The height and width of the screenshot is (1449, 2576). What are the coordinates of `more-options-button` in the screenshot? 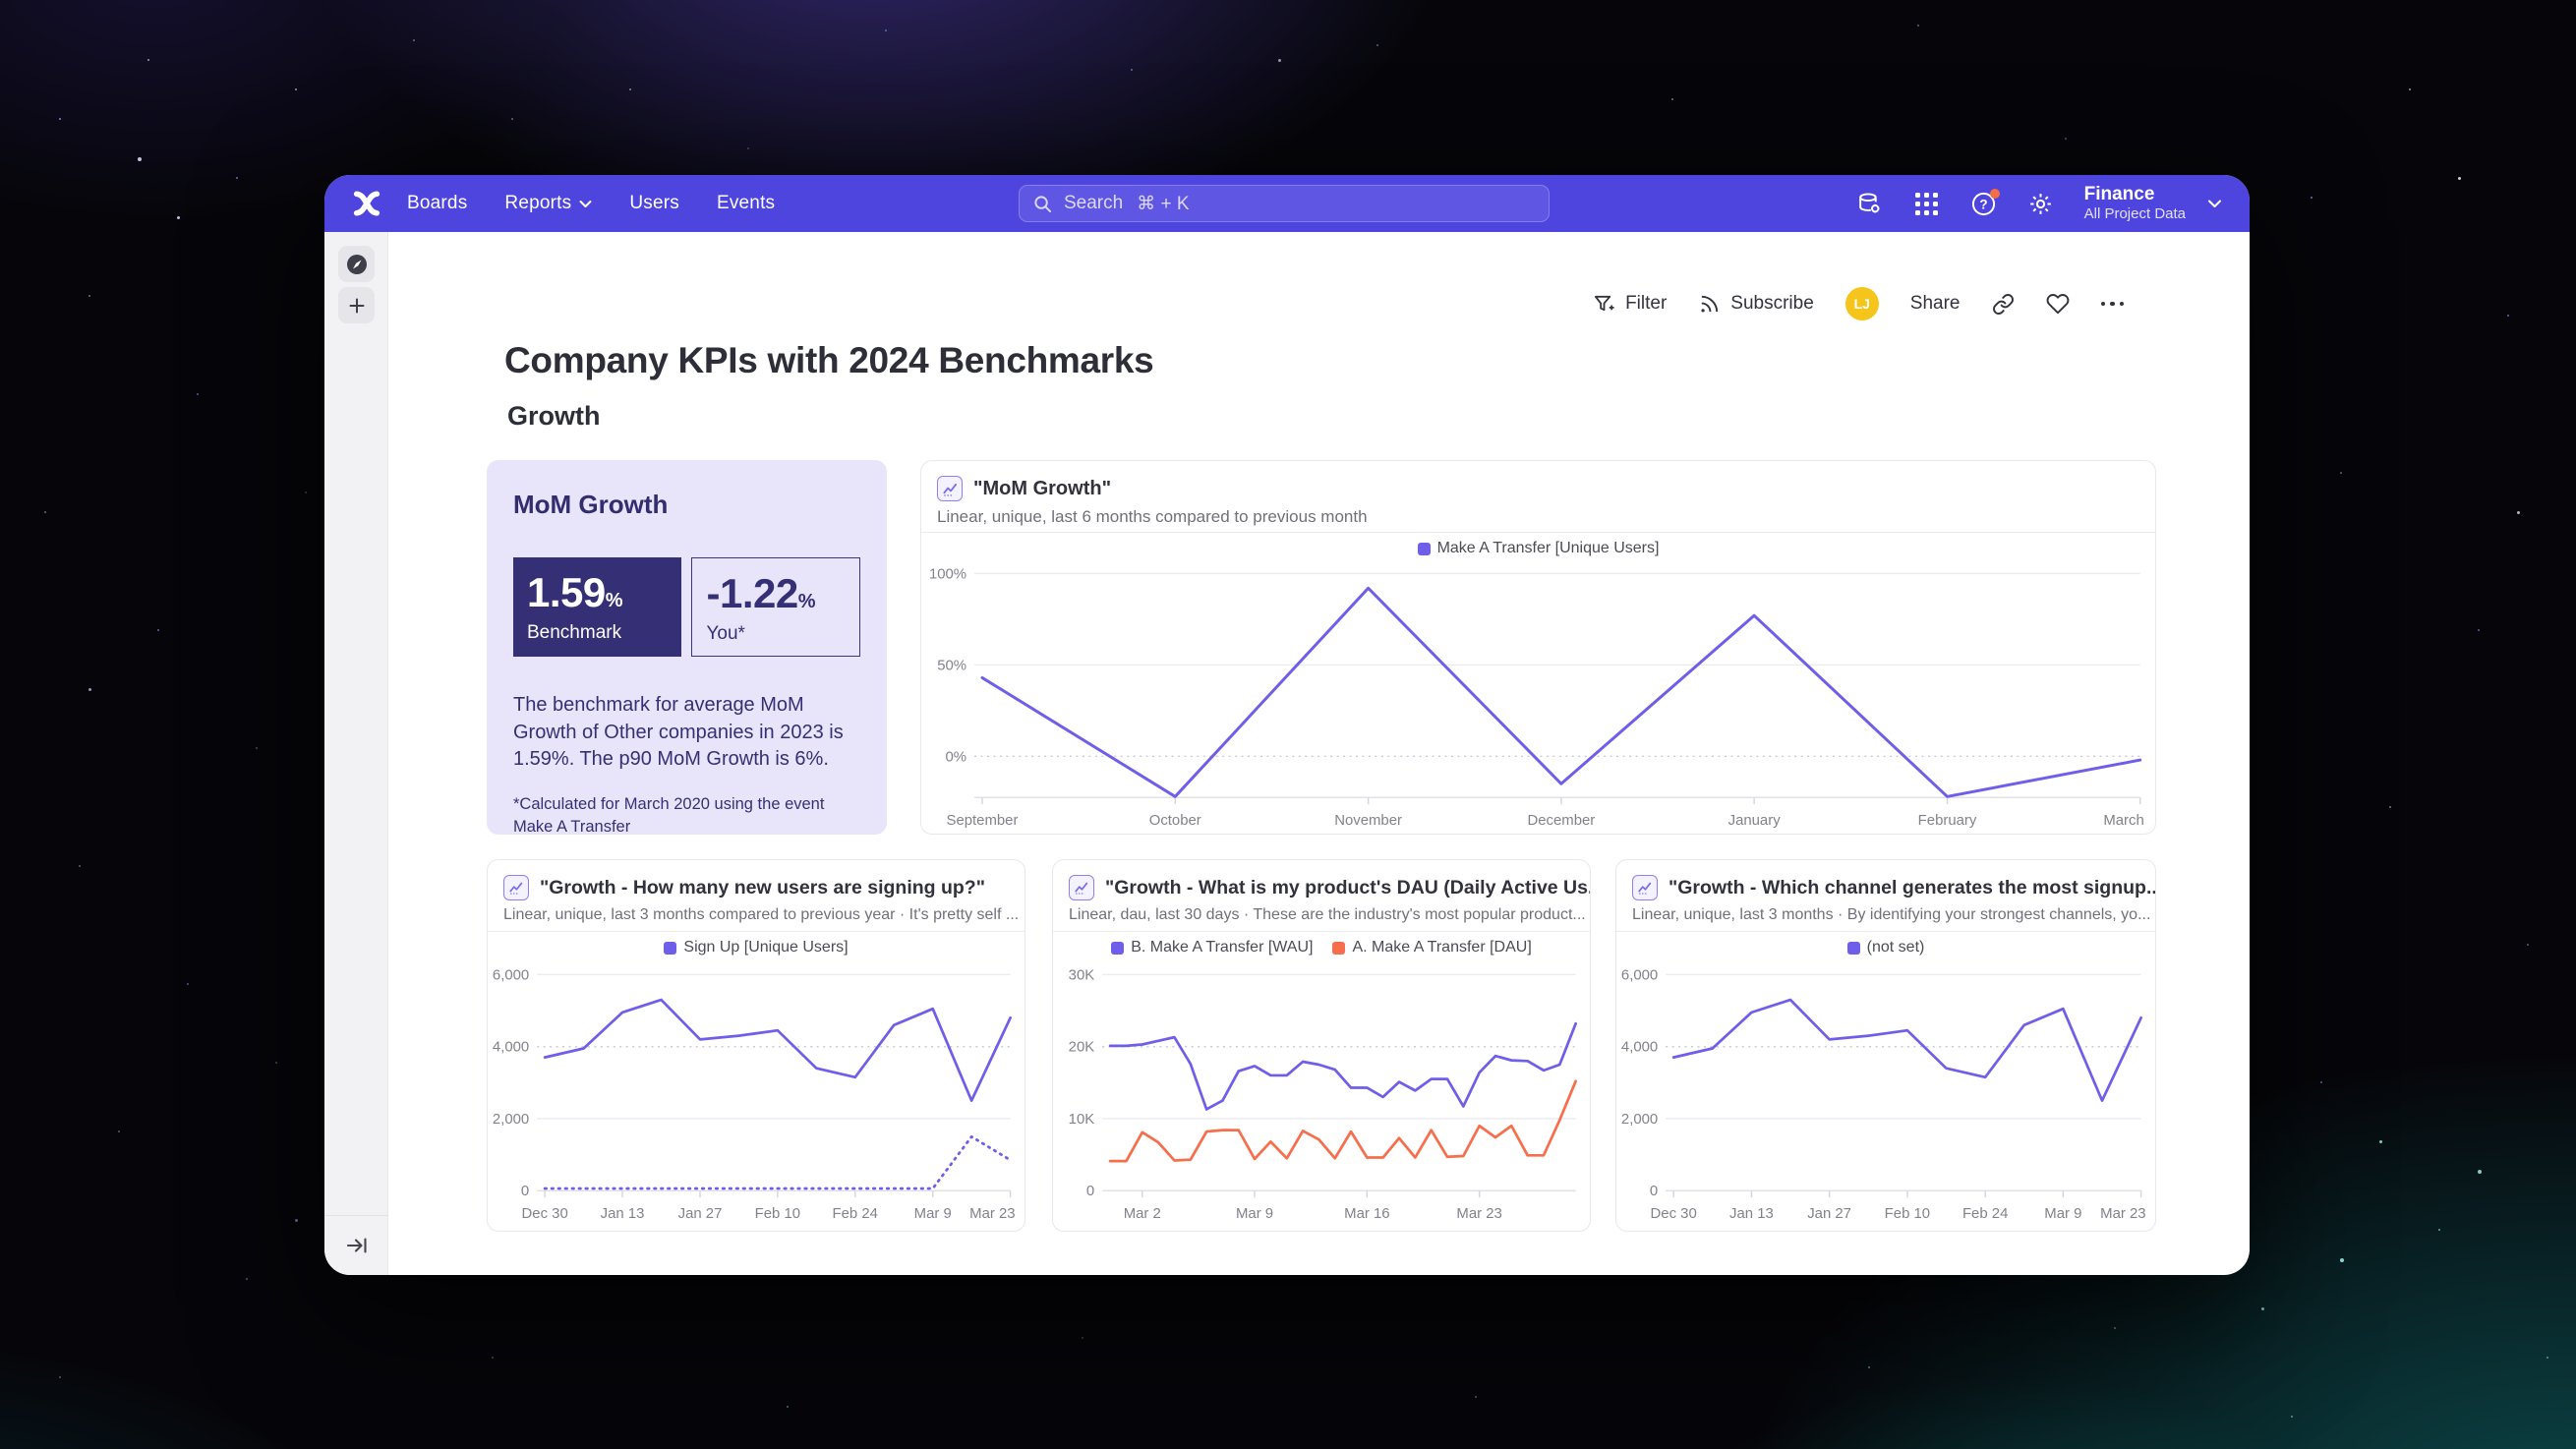 It's located at (2112, 304).